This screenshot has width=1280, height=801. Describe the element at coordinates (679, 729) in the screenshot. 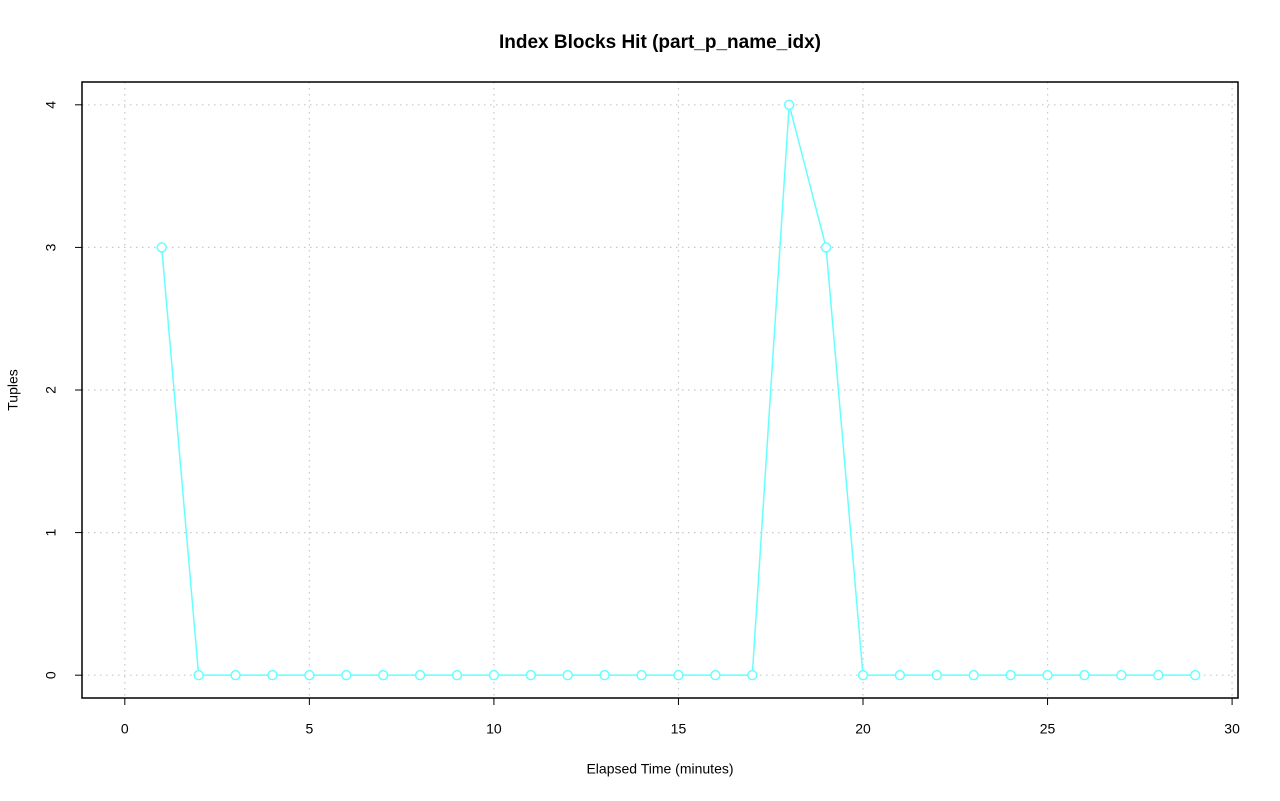

I see `x-tick-label: 15` at that location.